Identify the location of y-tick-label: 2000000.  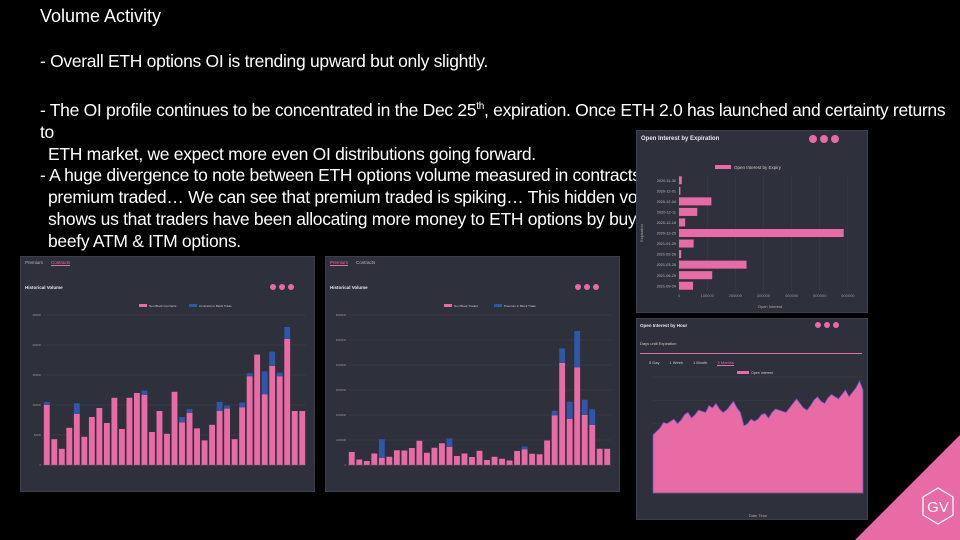
(341, 415).